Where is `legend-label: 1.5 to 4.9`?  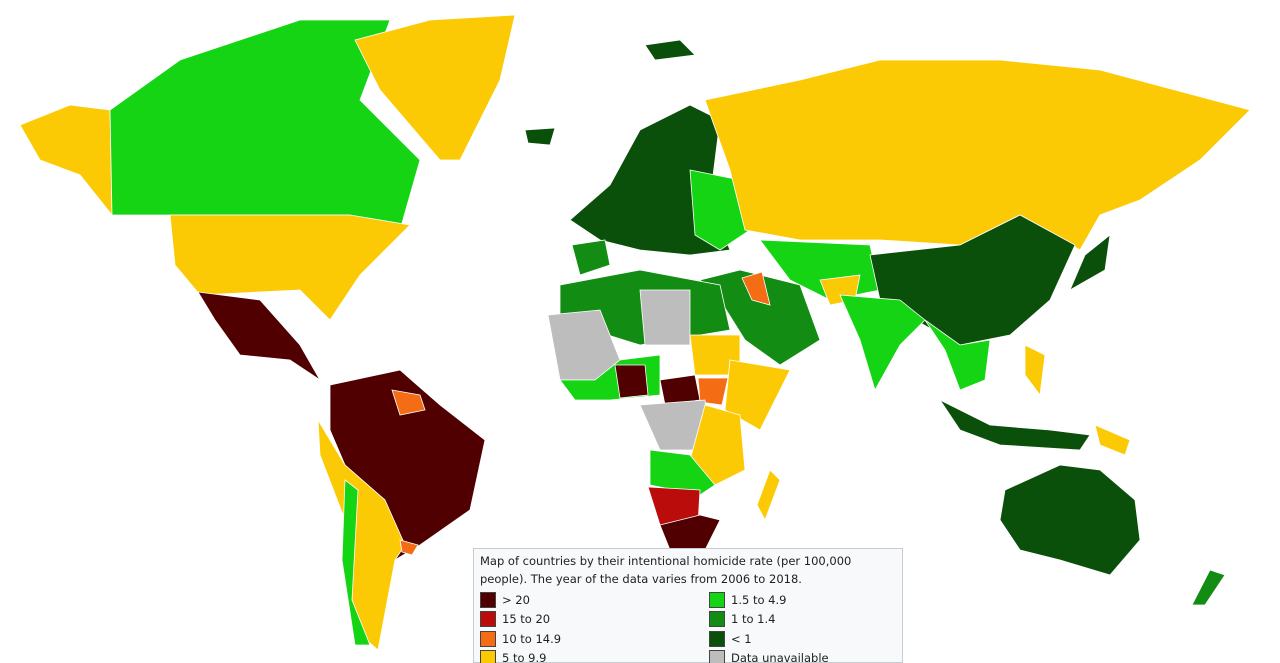
legend-label: 1.5 to 4.9 is located at coordinates (759, 599).